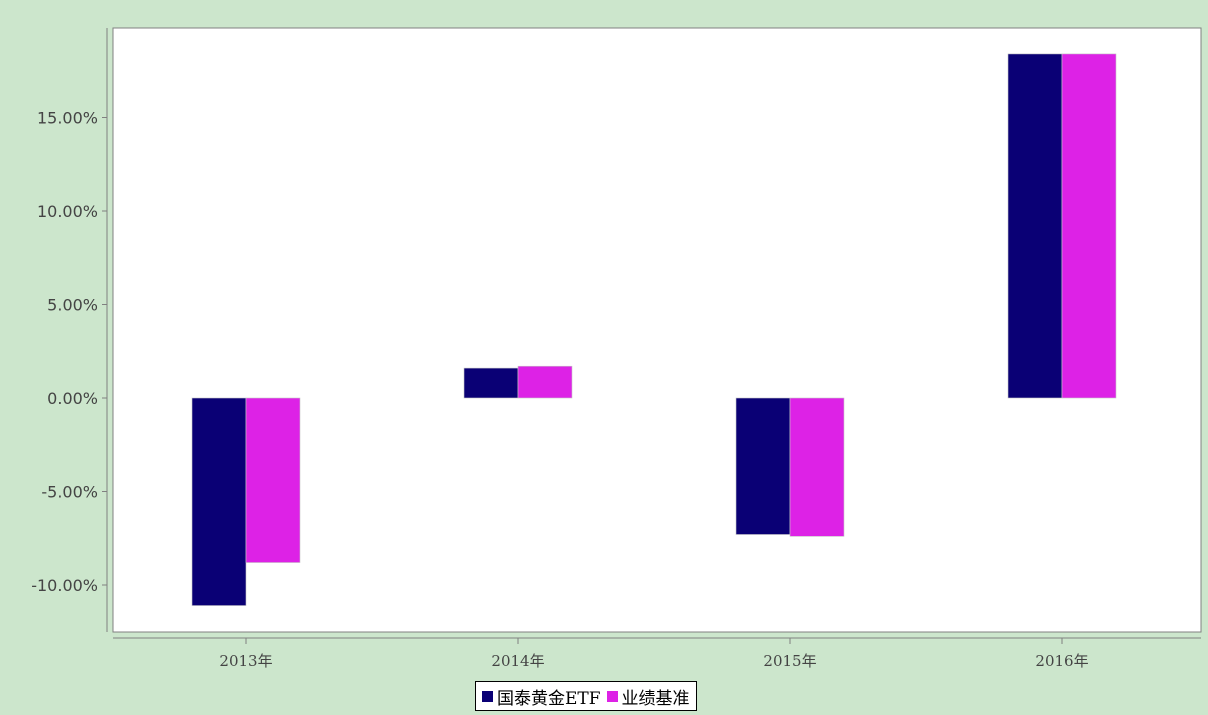 Image resolution: width=1208 pixels, height=715 pixels. Describe the element at coordinates (64, 585) in the screenshot. I see `y-tick-label: -10.00%` at that location.